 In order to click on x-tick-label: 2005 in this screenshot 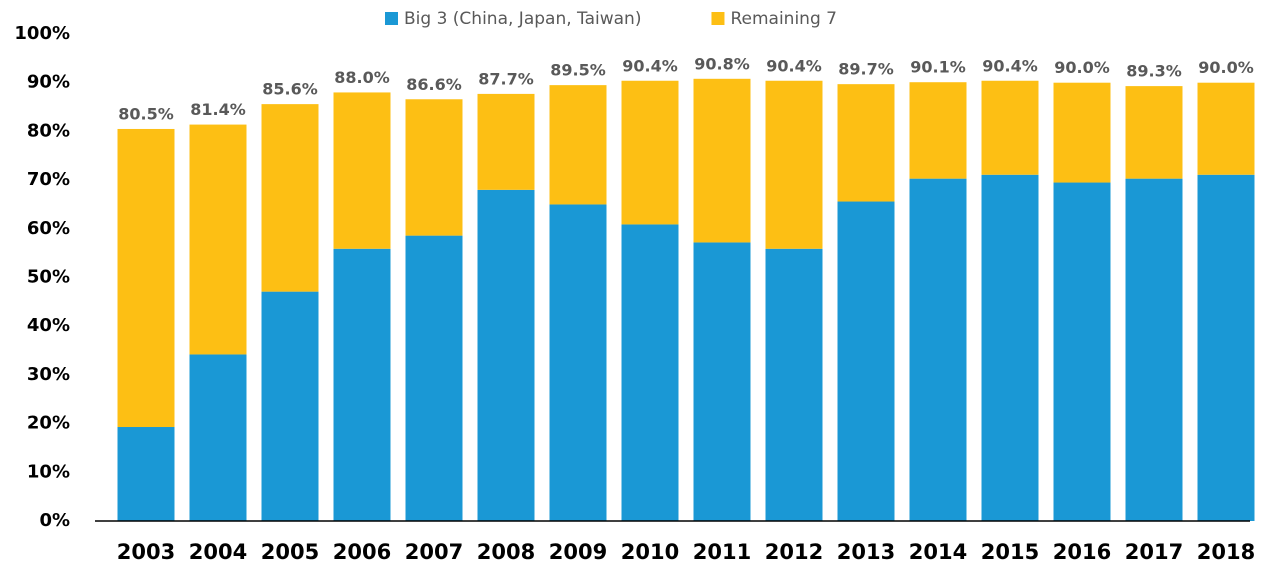, I will do `click(290, 552)`.